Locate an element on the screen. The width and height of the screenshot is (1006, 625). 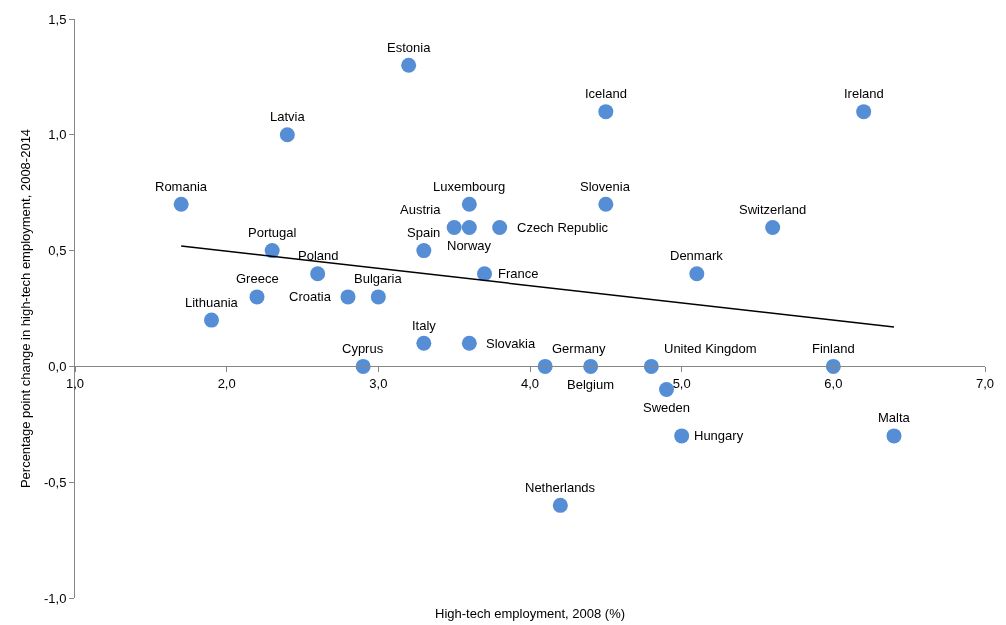
annotation: Malta is located at coordinates (894, 417).